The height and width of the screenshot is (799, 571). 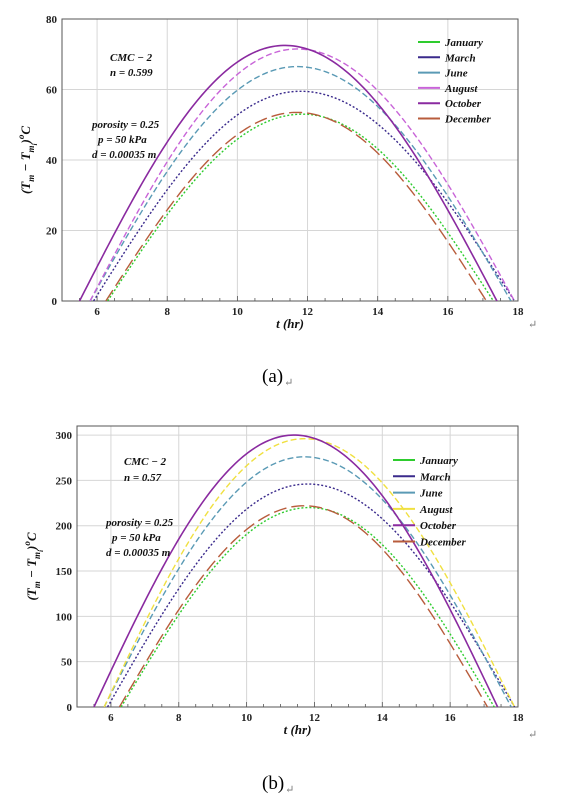 I want to click on caption-b-return-mark: ↵, so click(x=290, y=790).